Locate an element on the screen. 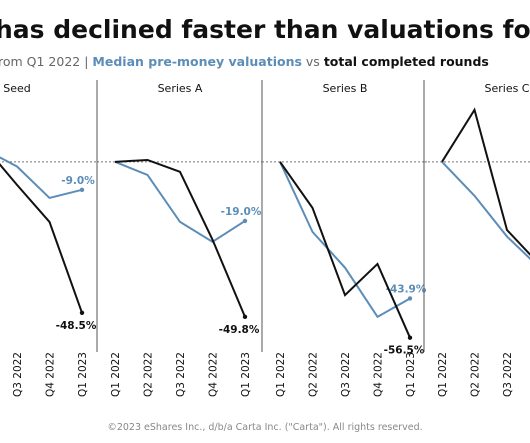 Image resolution: width=530 pixels, height=443 pixels. panel-title: Series A is located at coordinates (180, 88).